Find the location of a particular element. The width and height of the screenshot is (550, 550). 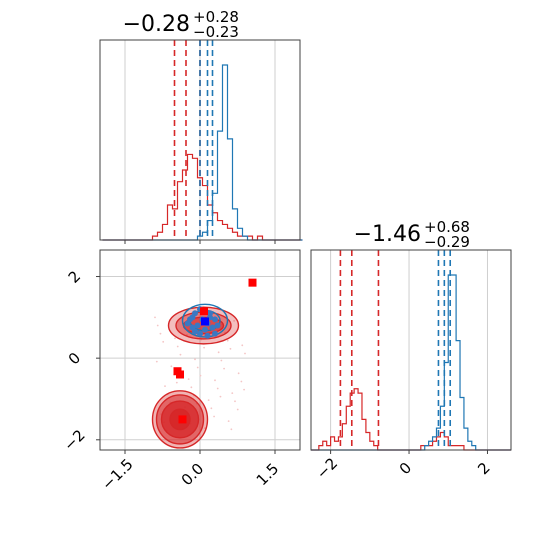

panel-frame is located at coordinates (411, 350).